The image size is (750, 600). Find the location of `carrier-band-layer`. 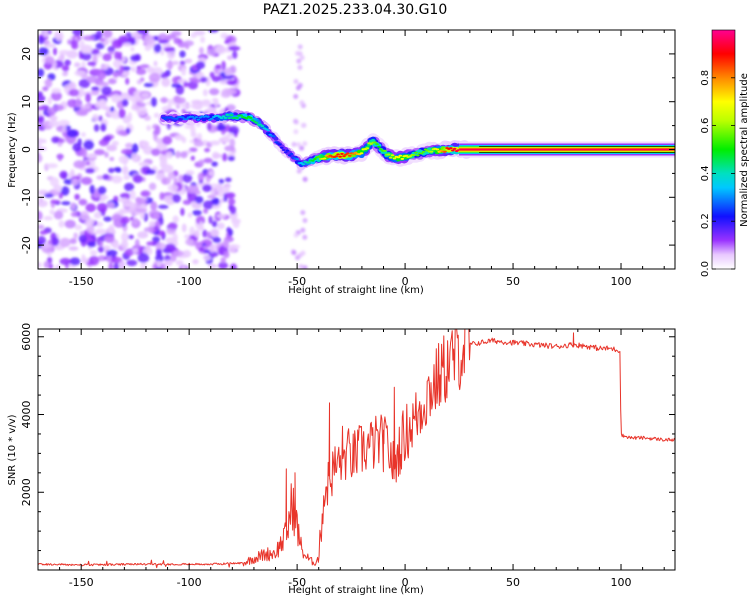

carrier-band-layer is located at coordinates (567, 149).